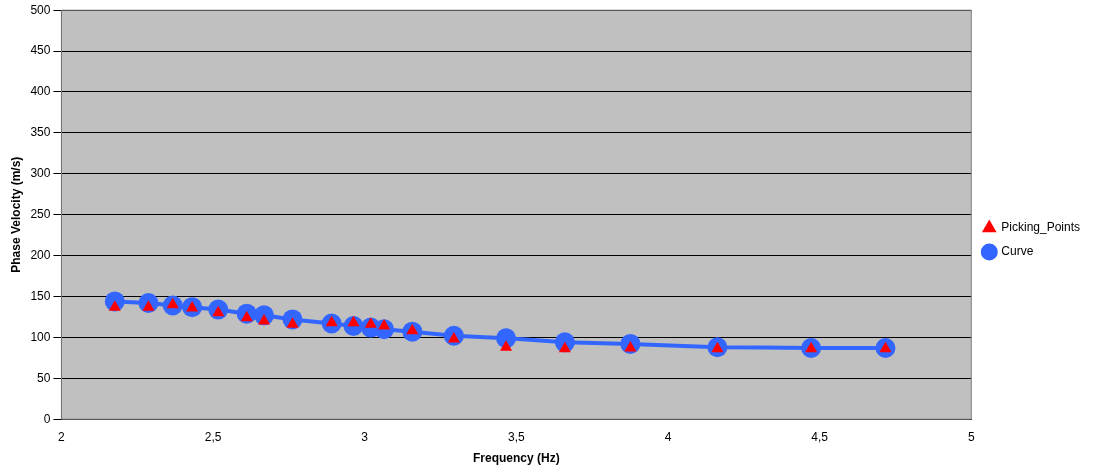 The height and width of the screenshot is (475, 1100). I want to click on x-tick-label: 3, so click(365, 436).